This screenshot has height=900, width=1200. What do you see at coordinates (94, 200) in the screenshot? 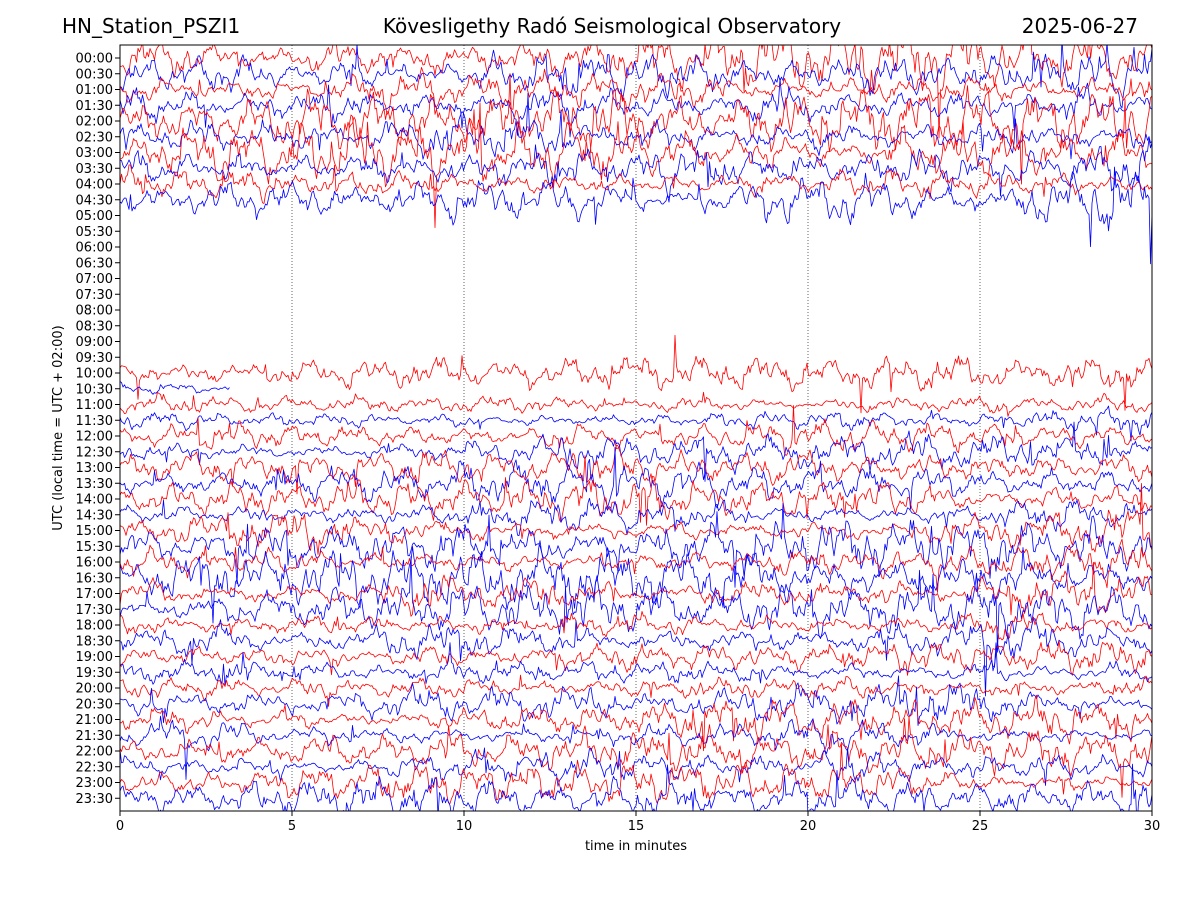
I see `y-tick-label: 04:30` at bounding box center [94, 200].